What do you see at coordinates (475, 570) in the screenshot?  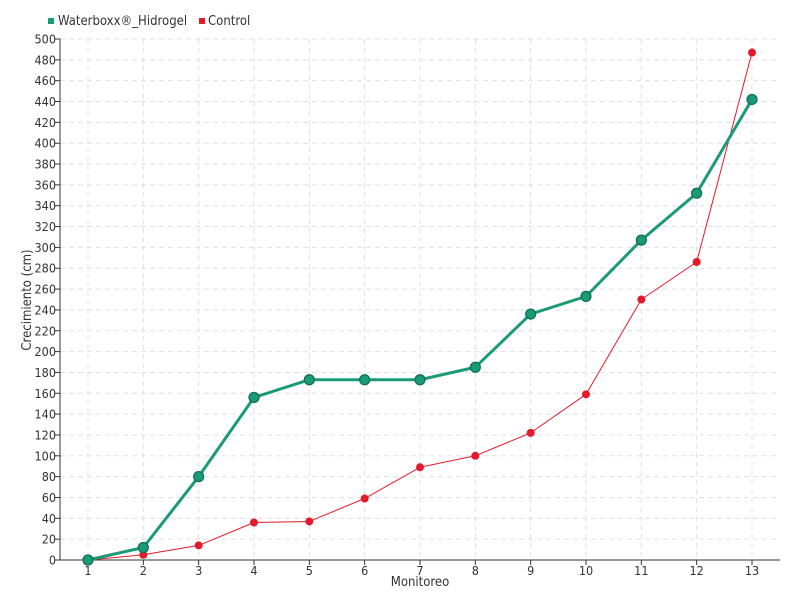 I see `x-tick-label: 8` at bounding box center [475, 570].